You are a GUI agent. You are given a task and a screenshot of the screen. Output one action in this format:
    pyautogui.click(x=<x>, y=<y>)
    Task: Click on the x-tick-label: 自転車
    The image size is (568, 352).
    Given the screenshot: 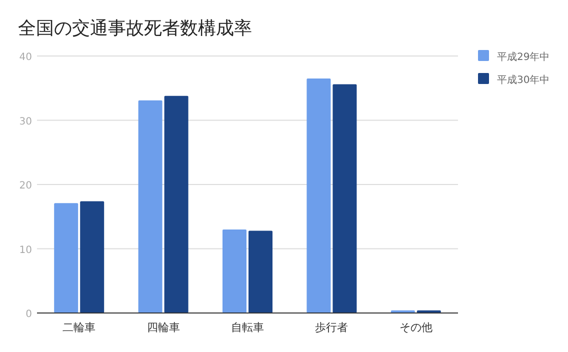 What is the action you would take?
    pyautogui.click(x=247, y=327)
    